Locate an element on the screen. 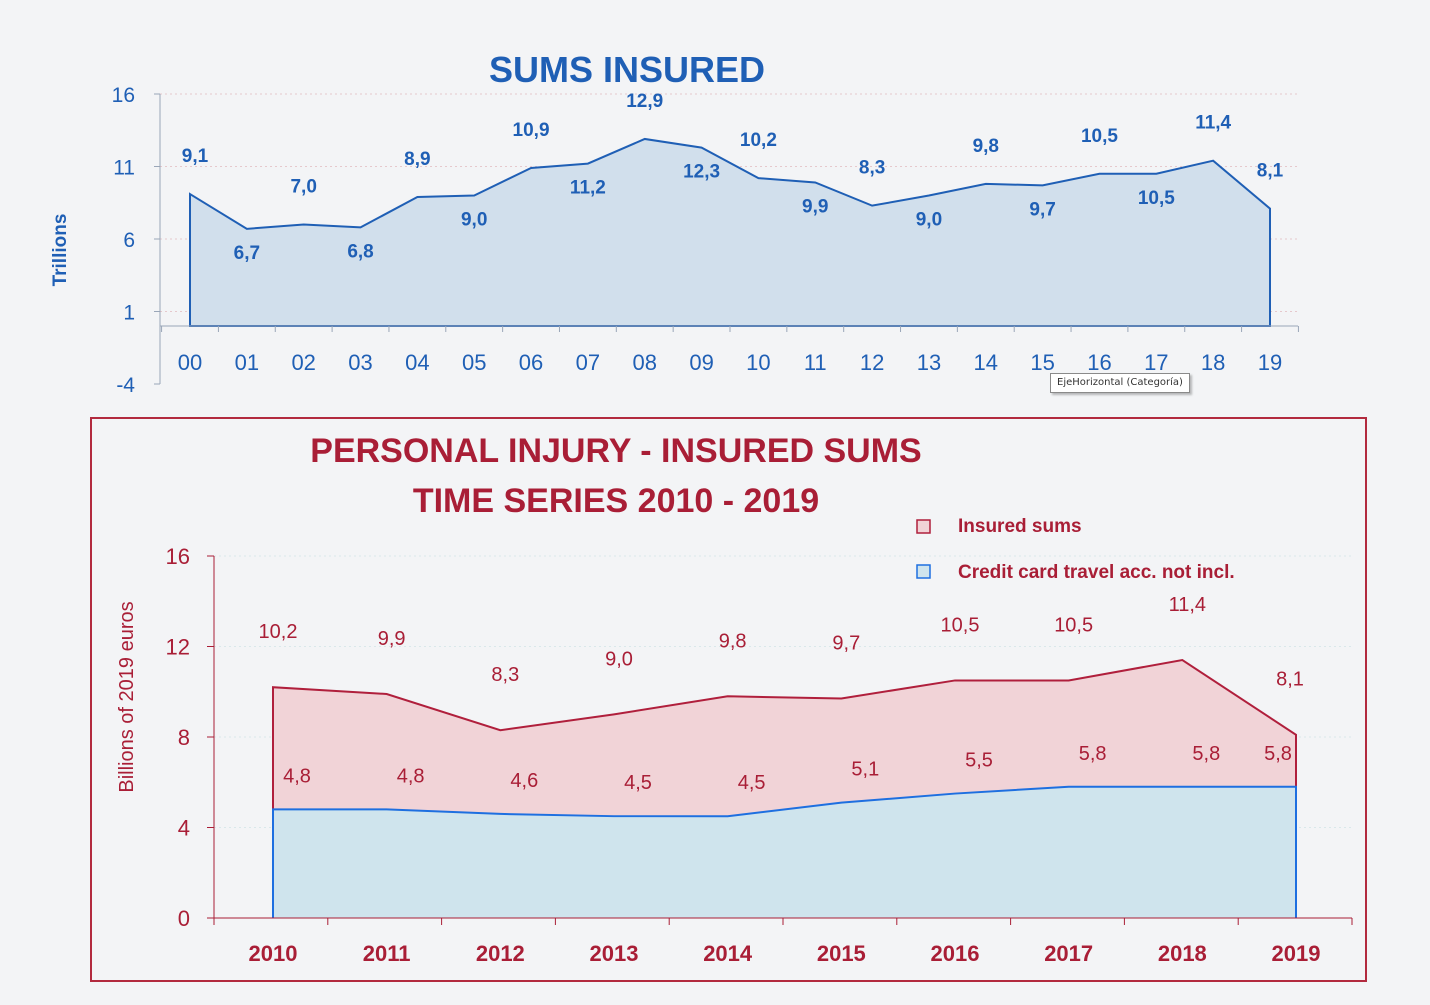 The height and width of the screenshot is (1005, 1430). chart1-area is located at coordinates (730, 232).